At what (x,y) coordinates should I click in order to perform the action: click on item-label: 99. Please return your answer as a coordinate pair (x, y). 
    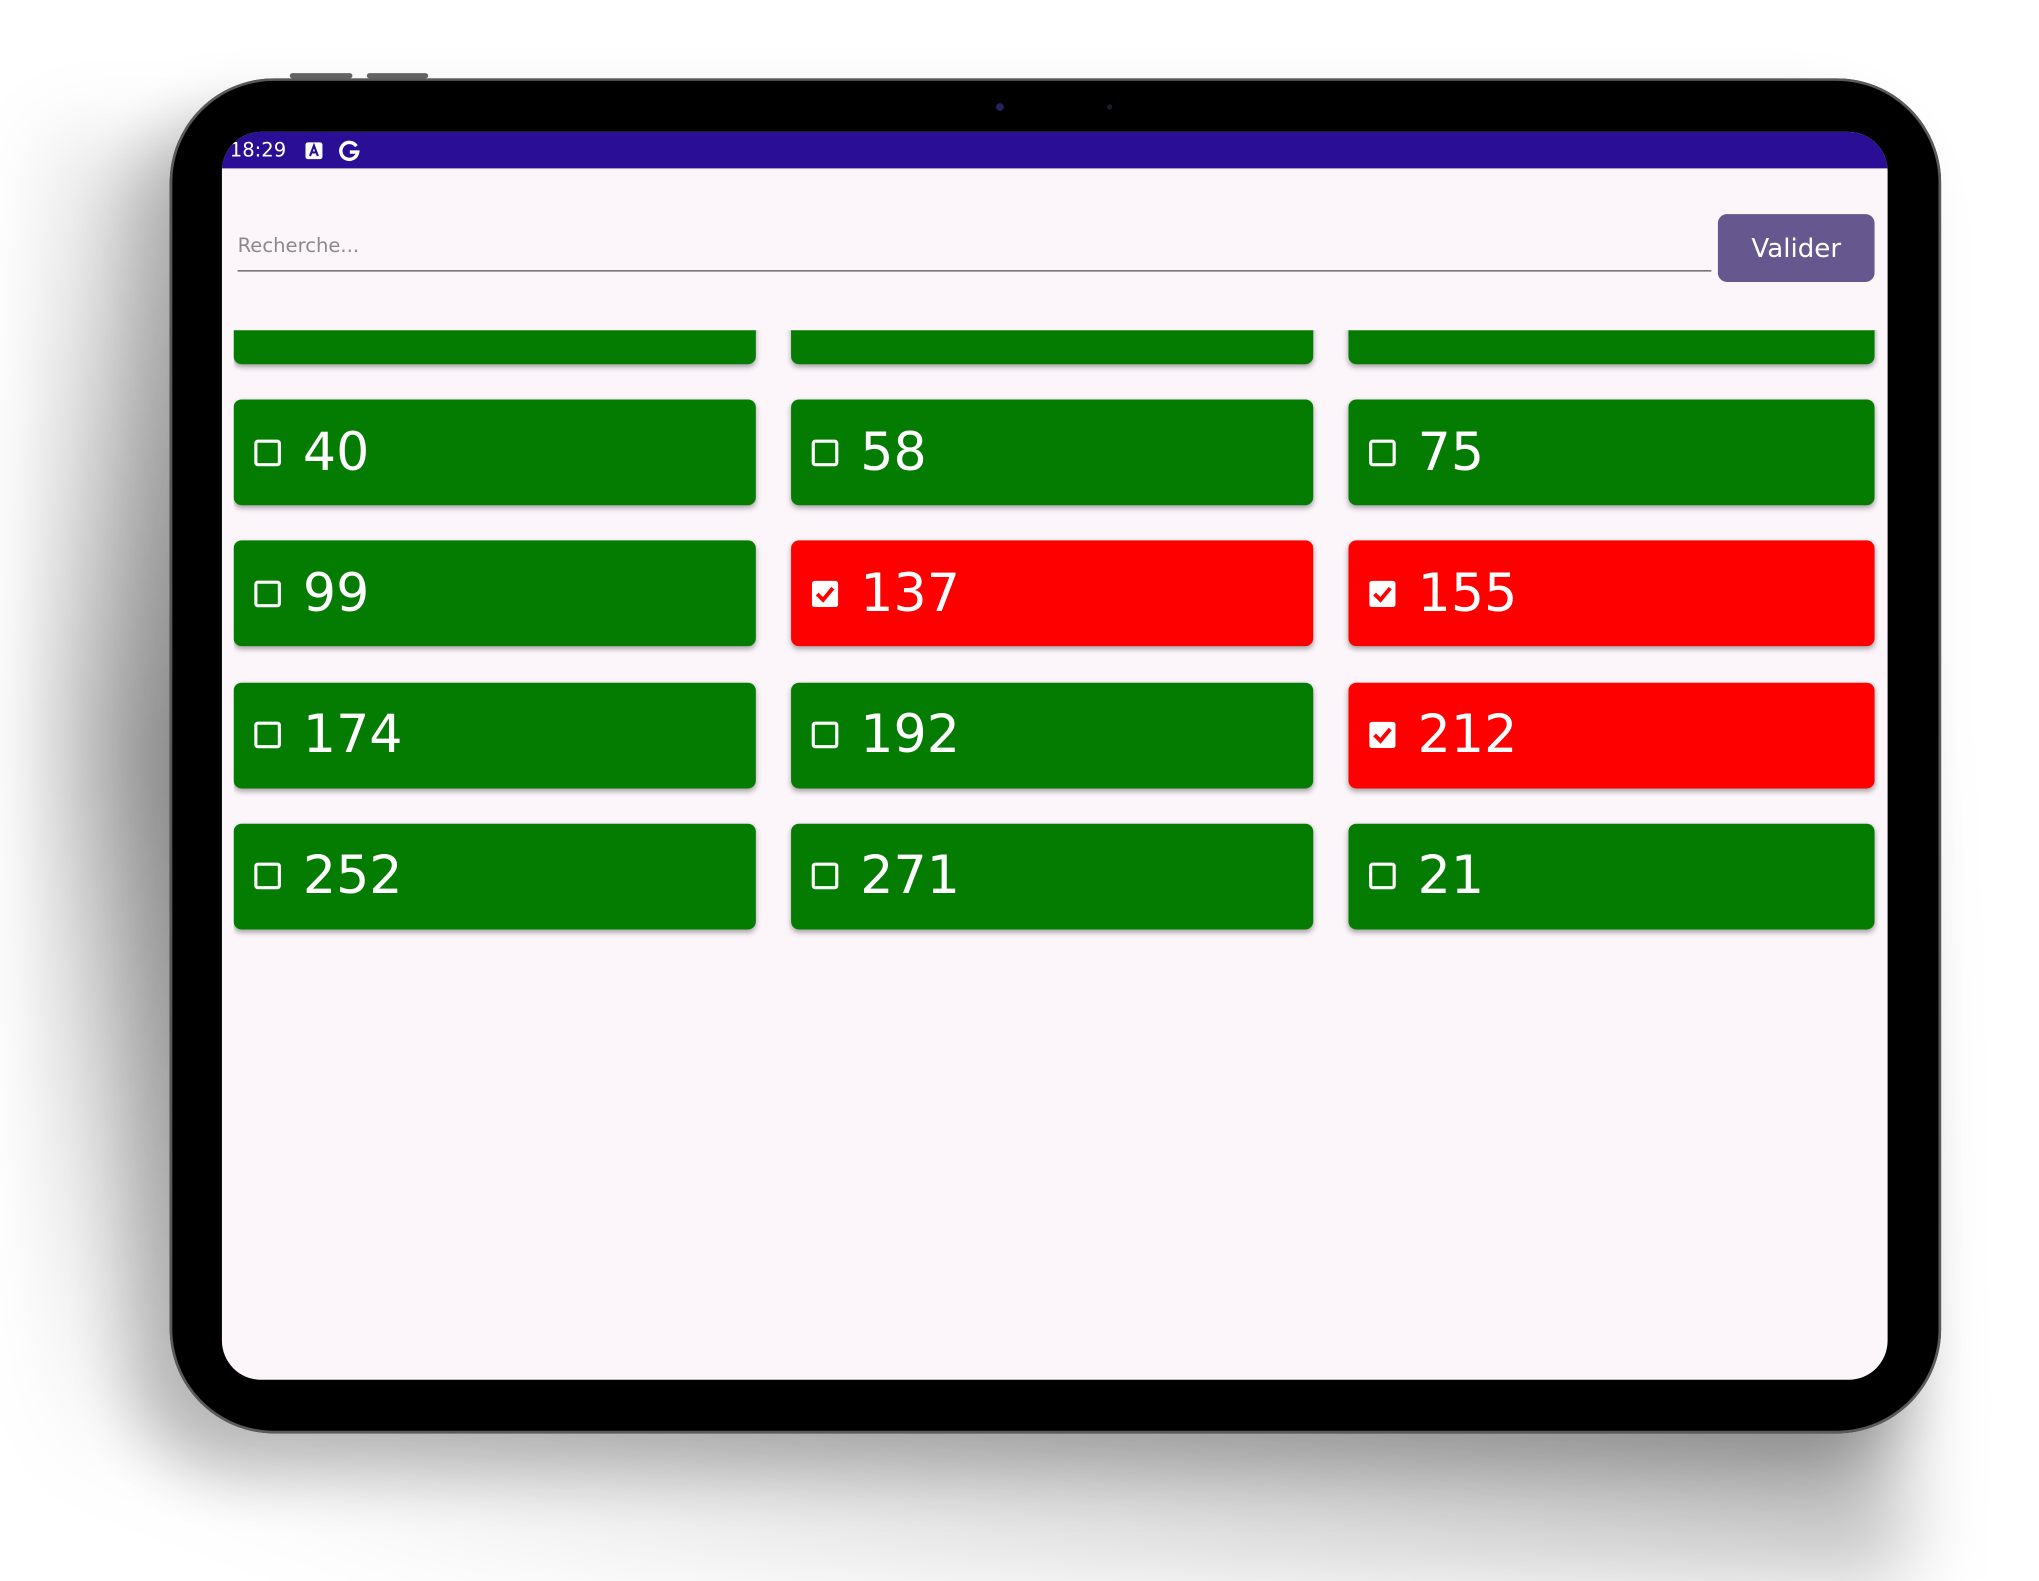
    Looking at the image, I should click on (336, 593).